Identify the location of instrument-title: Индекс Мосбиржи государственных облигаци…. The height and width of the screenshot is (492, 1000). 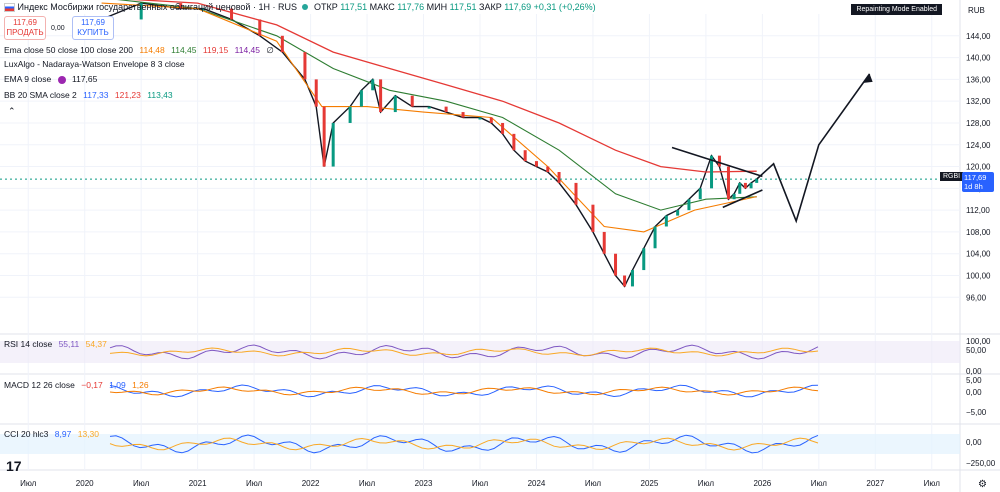
(157, 7).